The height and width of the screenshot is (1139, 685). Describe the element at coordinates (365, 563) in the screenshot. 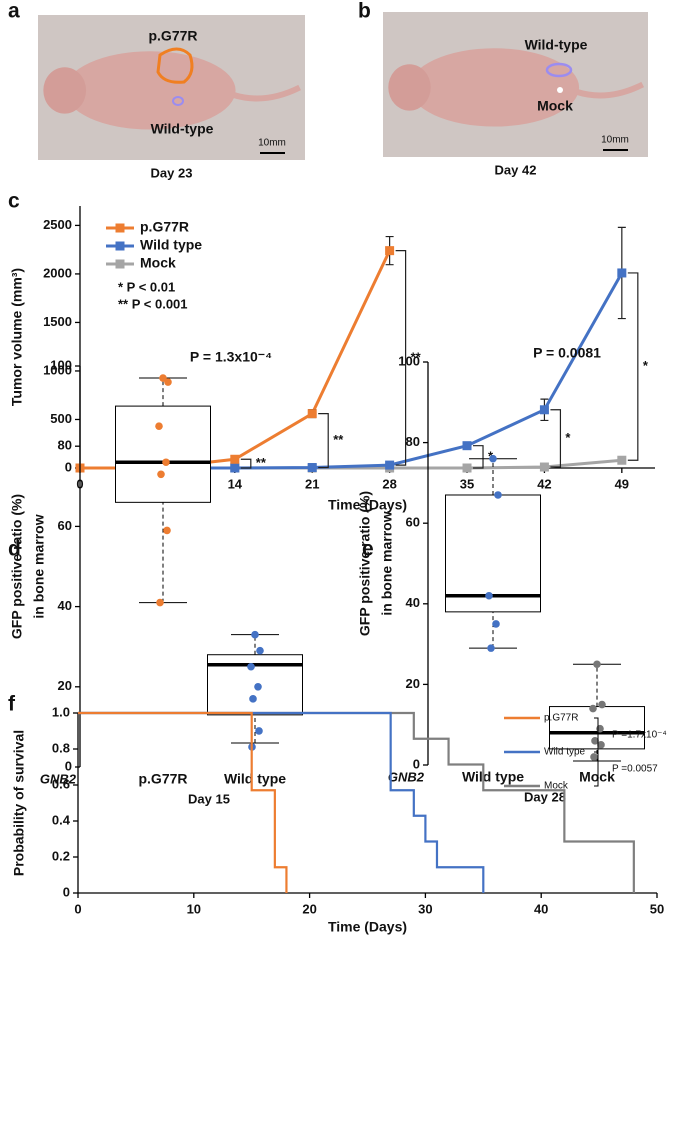

I see `y-axis-title: GFP positive ratio (%)` at that location.